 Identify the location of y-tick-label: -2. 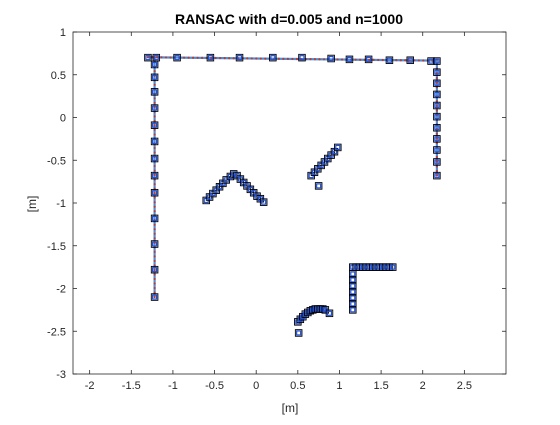
(61, 290).